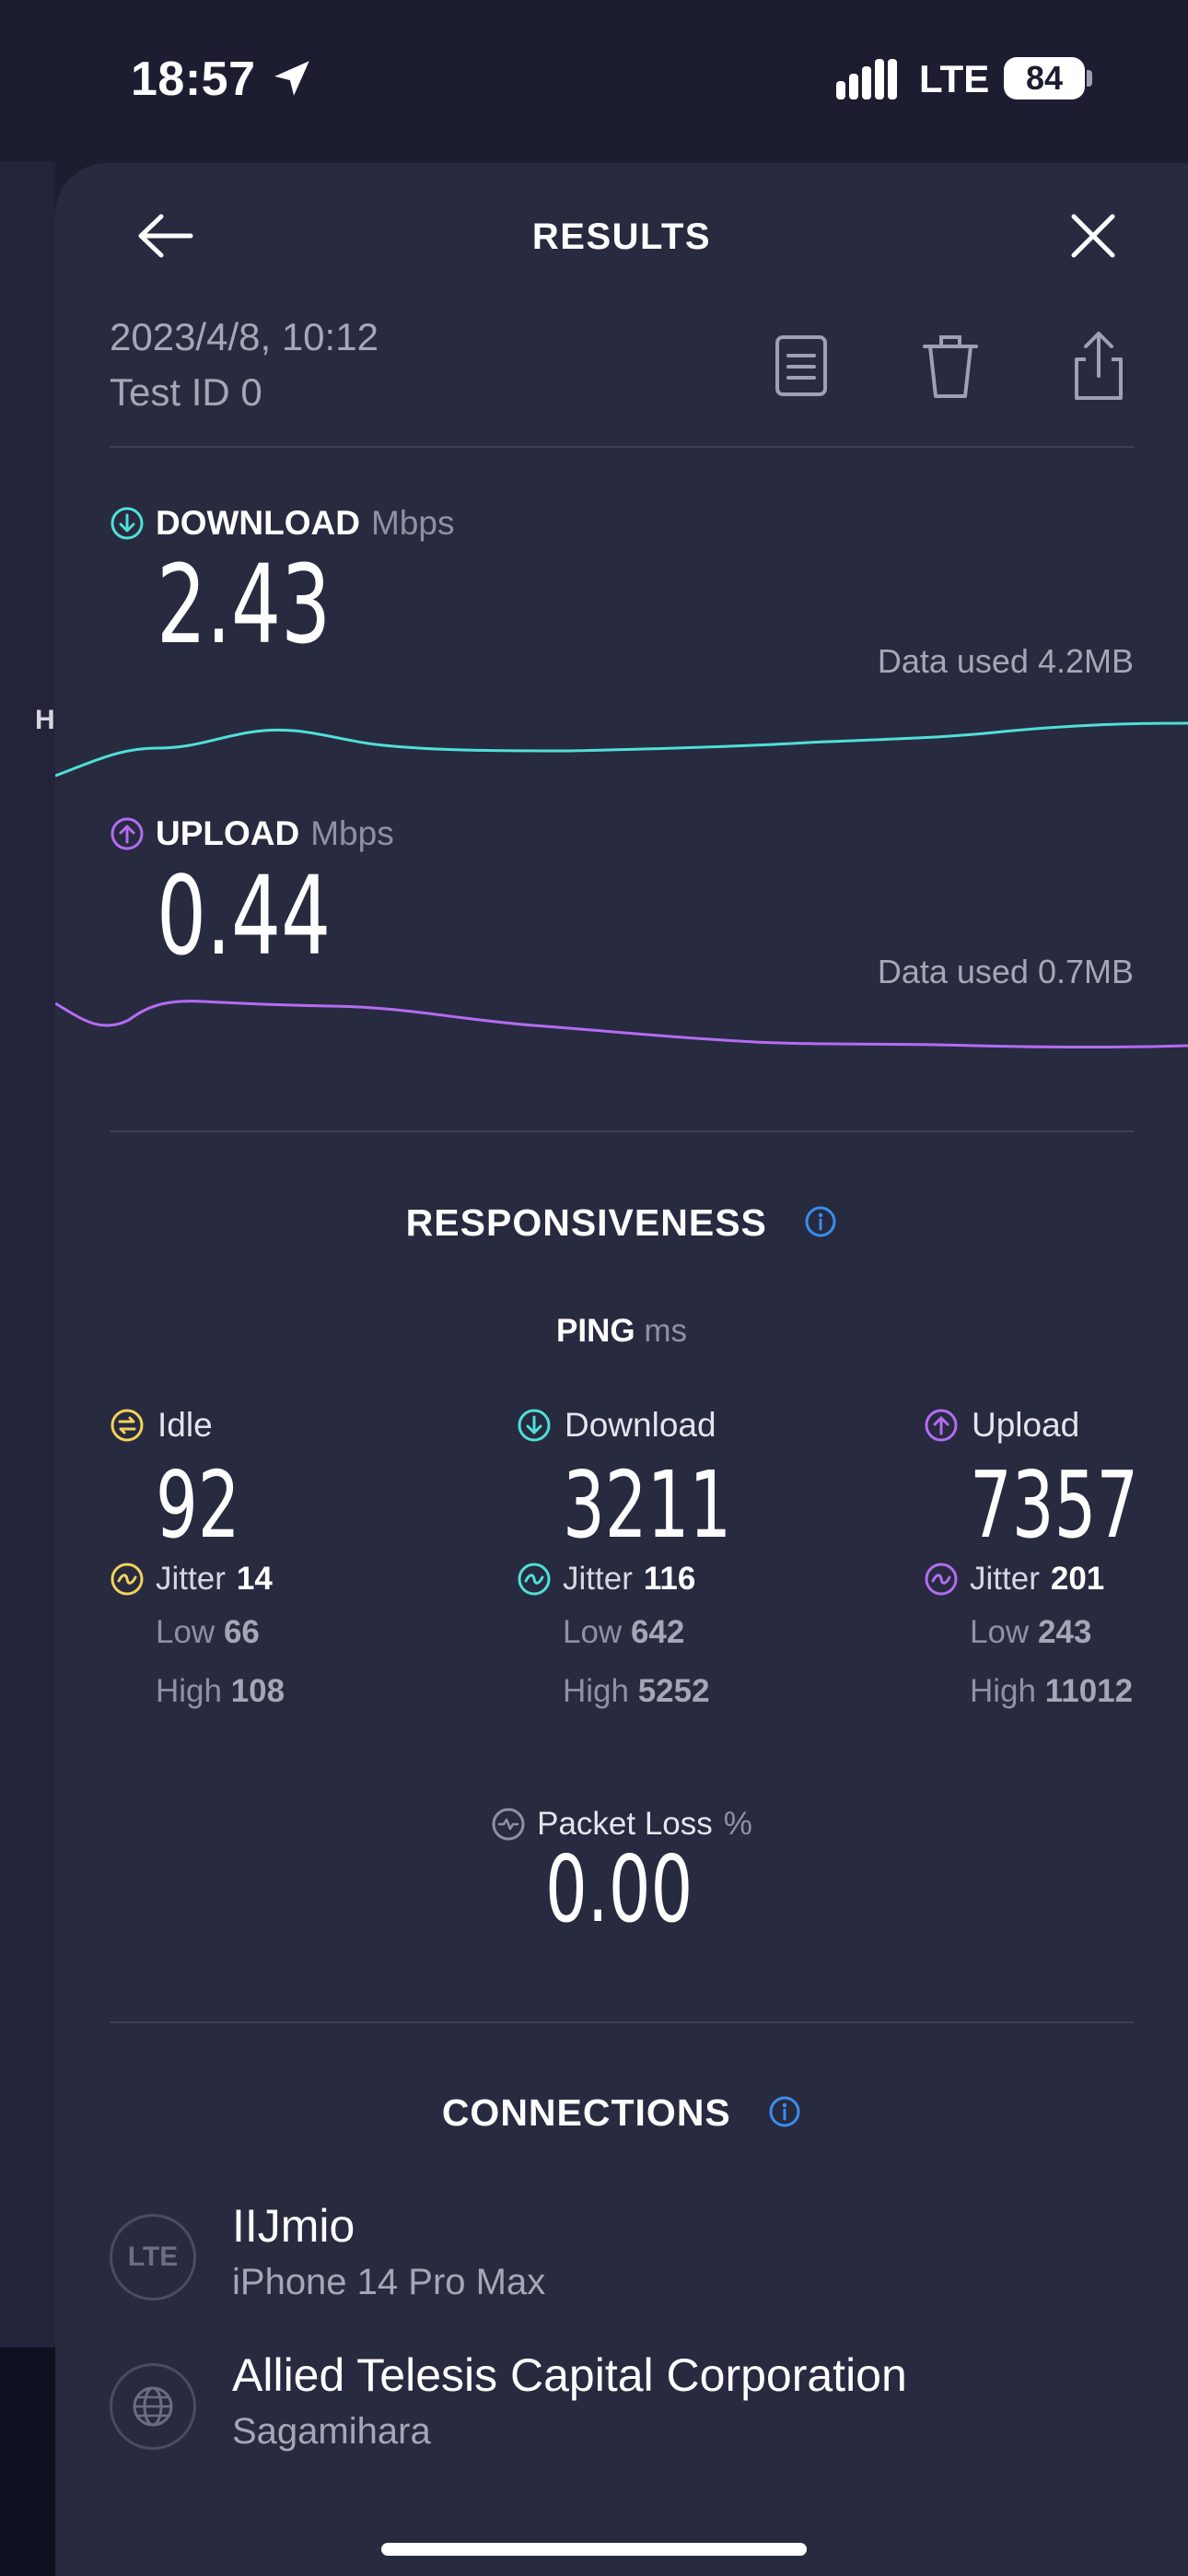 The width and height of the screenshot is (1188, 2576). What do you see at coordinates (186, 392) in the screenshot?
I see `test-id: Test ID 0` at bounding box center [186, 392].